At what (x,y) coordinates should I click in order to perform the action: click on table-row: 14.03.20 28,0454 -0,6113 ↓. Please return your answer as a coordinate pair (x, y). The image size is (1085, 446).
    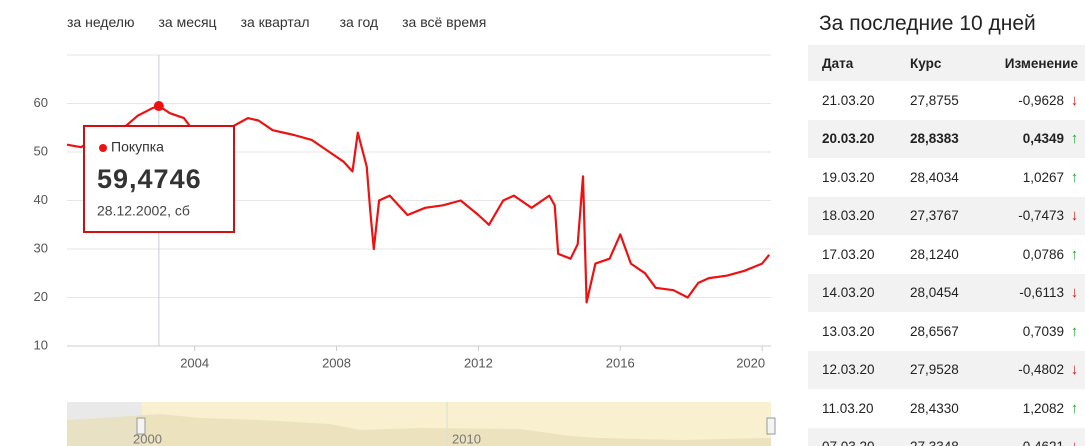
    Looking at the image, I should click on (946, 292).